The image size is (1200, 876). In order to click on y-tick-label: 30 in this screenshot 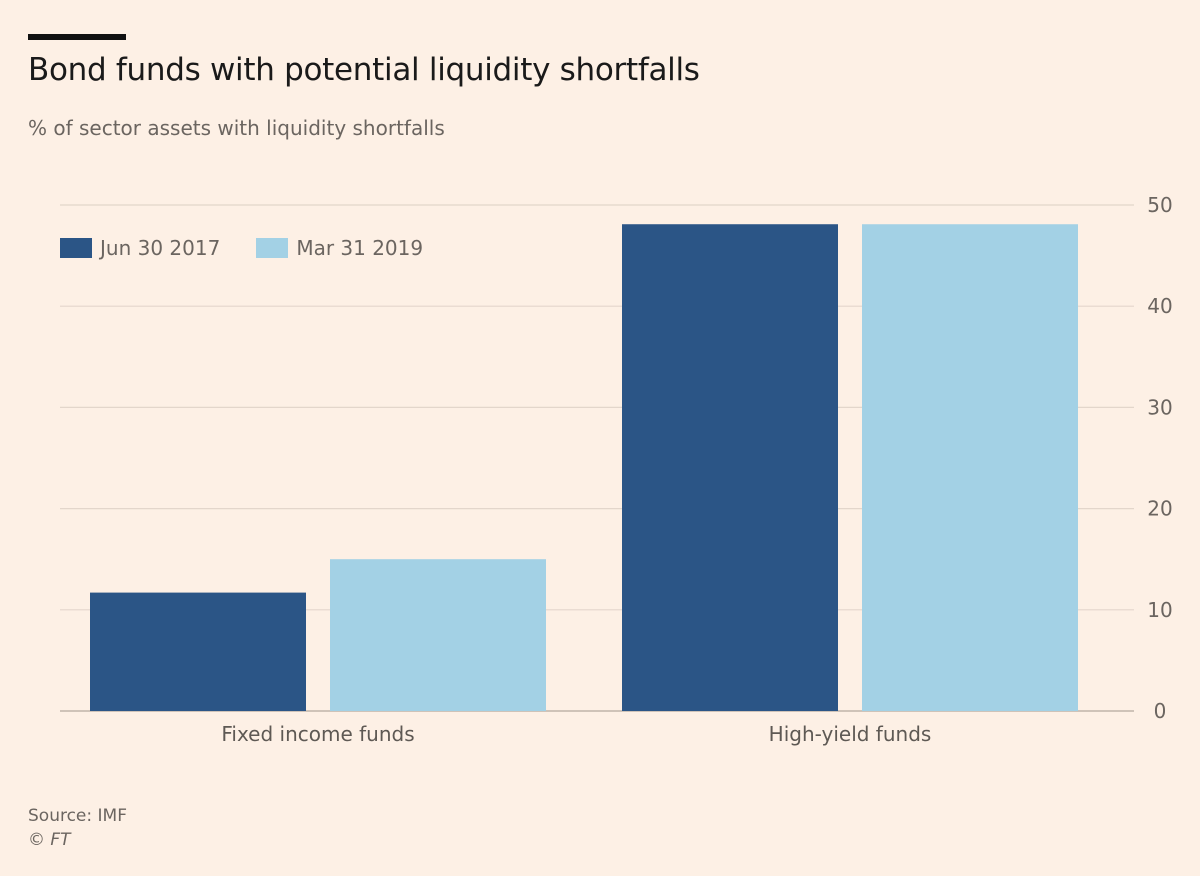, I will do `click(1159, 407)`.